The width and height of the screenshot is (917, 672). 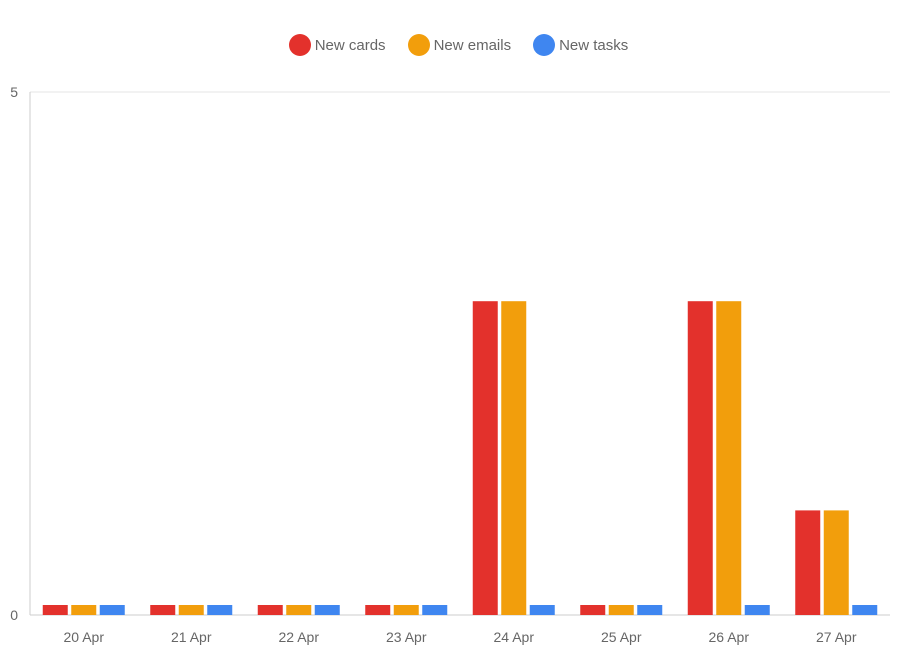 I want to click on legend-item-2: New tasks, so click(x=580, y=45).